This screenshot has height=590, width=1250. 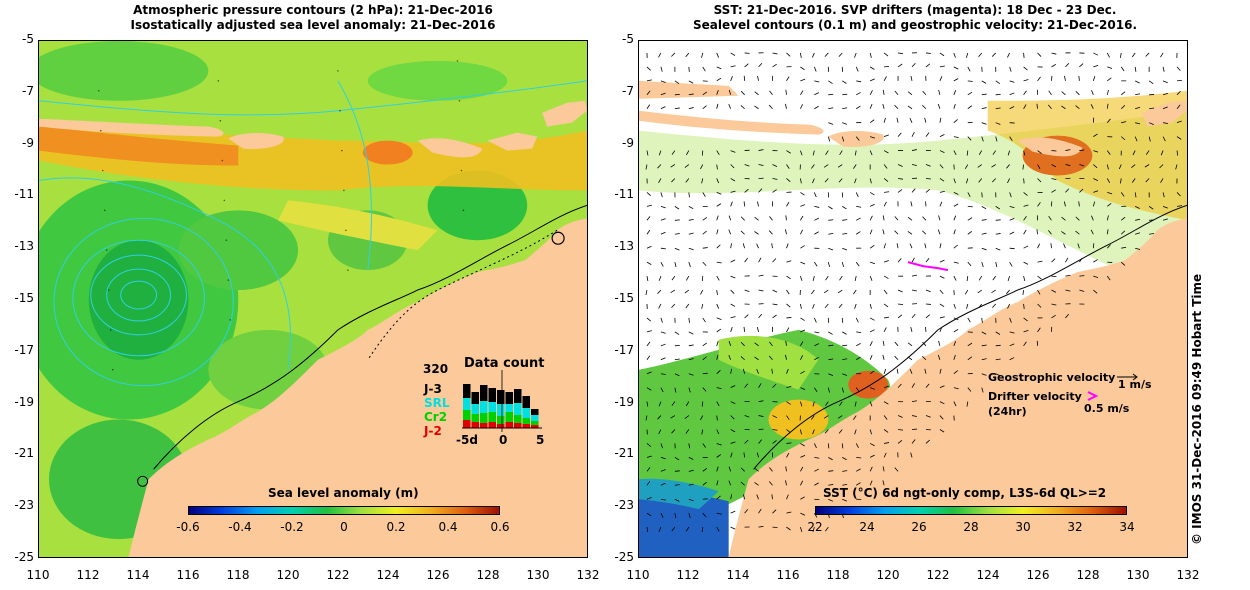 What do you see at coordinates (28, 39) in the screenshot?
I see `y-tick-label: -5` at bounding box center [28, 39].